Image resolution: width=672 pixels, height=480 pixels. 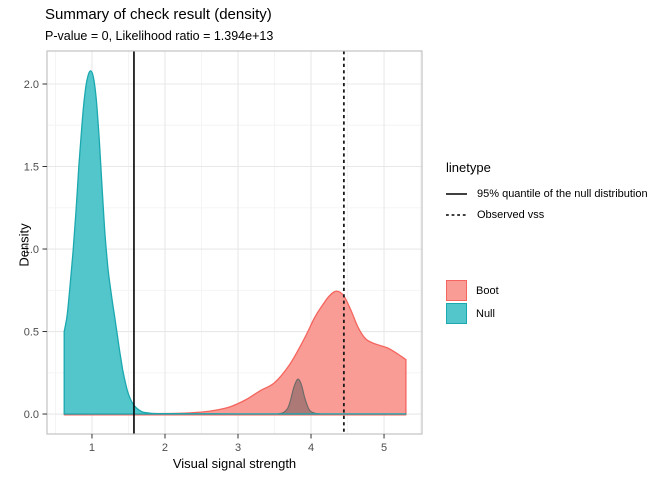 What do you see at coordinates (158, 14) in the screenshot?
I see `chart-title: Summary of check result (density)` at bounding box center [158, 14].